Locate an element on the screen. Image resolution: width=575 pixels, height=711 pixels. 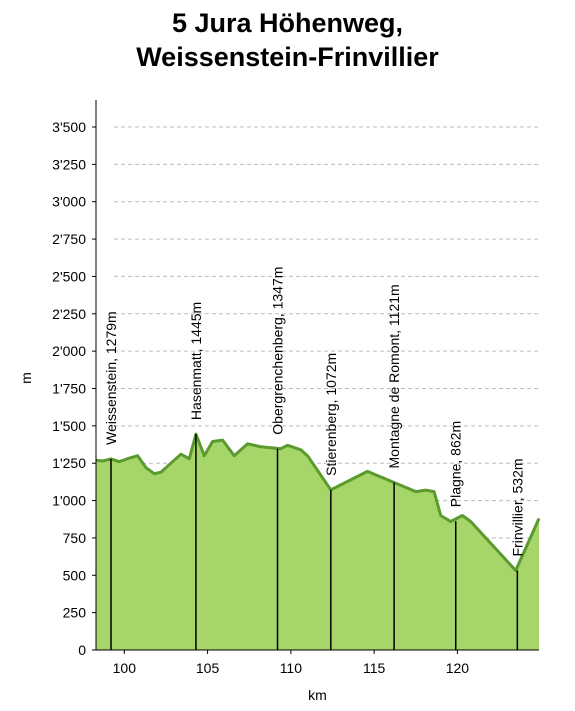
waypoint-label: Weissenstein, 1279m is located at coordinates (111, 378).